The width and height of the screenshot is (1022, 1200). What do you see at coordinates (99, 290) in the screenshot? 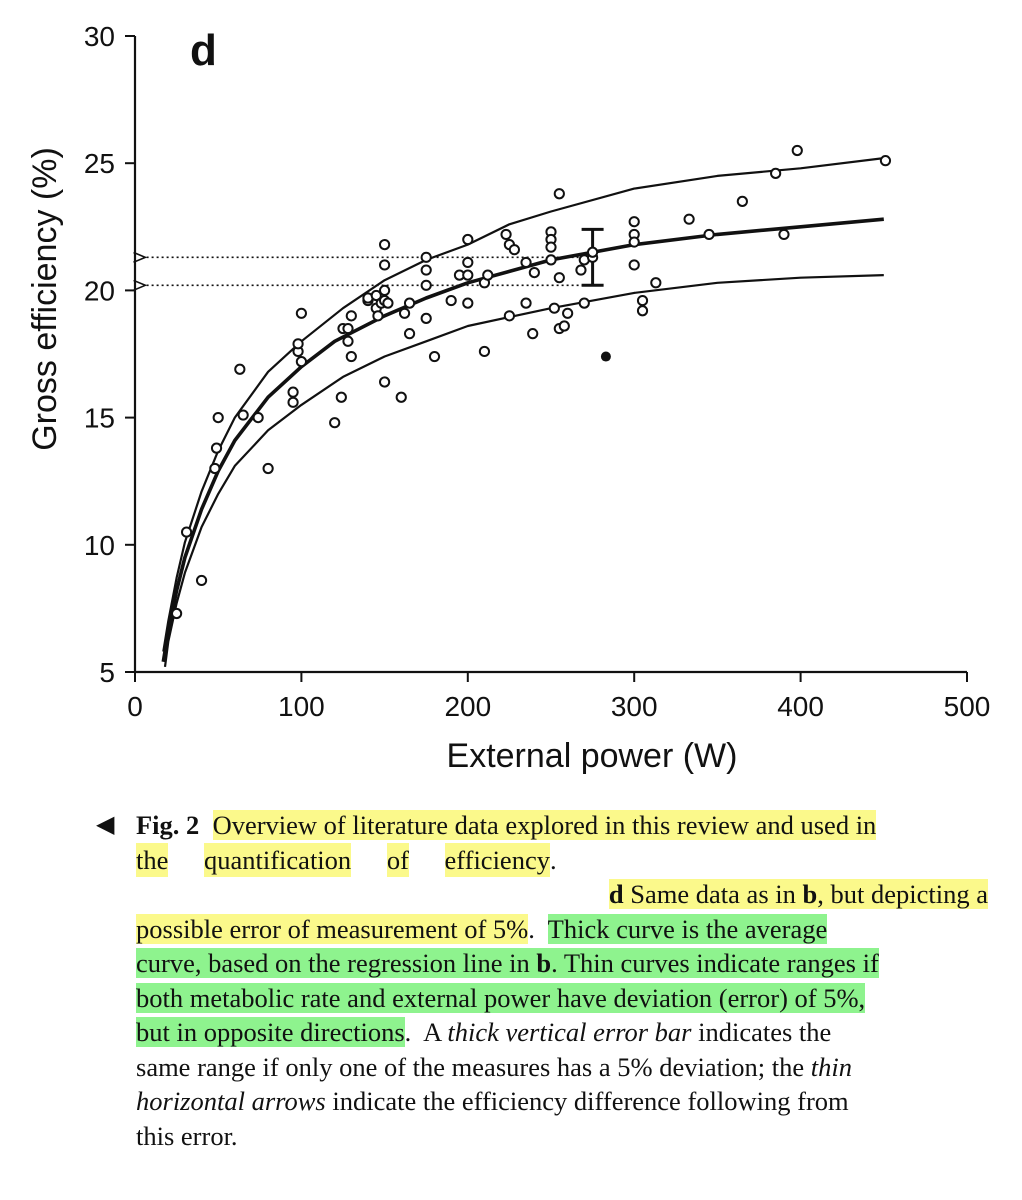
I see `y-tick-label: 20` at bounding box center [99, 290].